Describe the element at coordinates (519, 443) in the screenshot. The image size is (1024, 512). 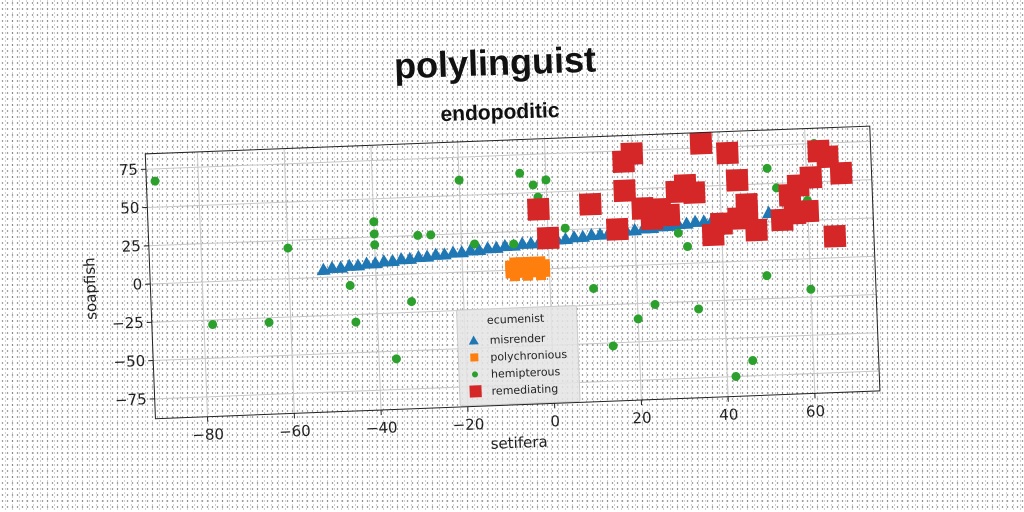
I see `x-axis-label: setifera` at that location.